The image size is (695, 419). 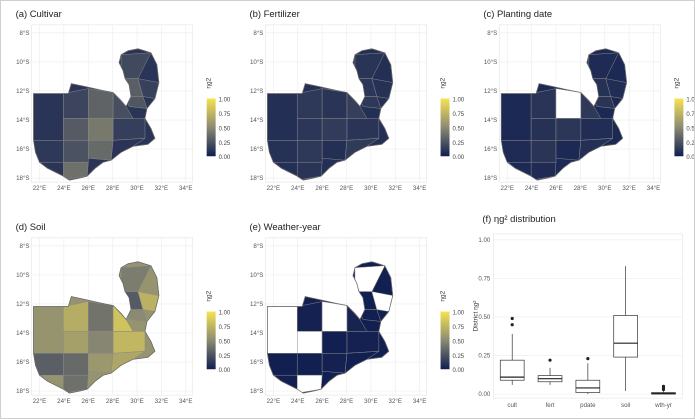 I want to click on x-tick-label: fert, so click(x=550, y=405).